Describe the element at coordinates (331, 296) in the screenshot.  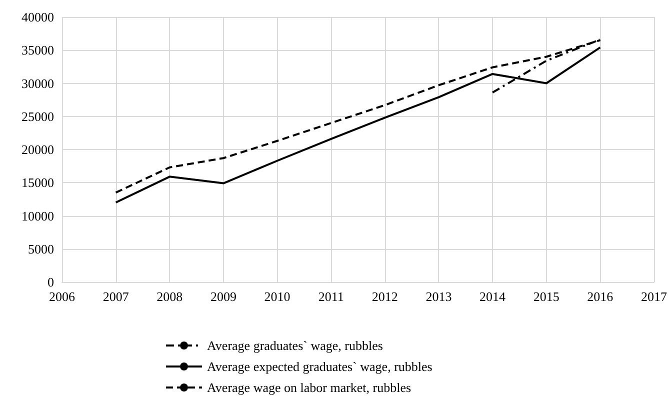
I see `x-tick-label: 2011` at that location.